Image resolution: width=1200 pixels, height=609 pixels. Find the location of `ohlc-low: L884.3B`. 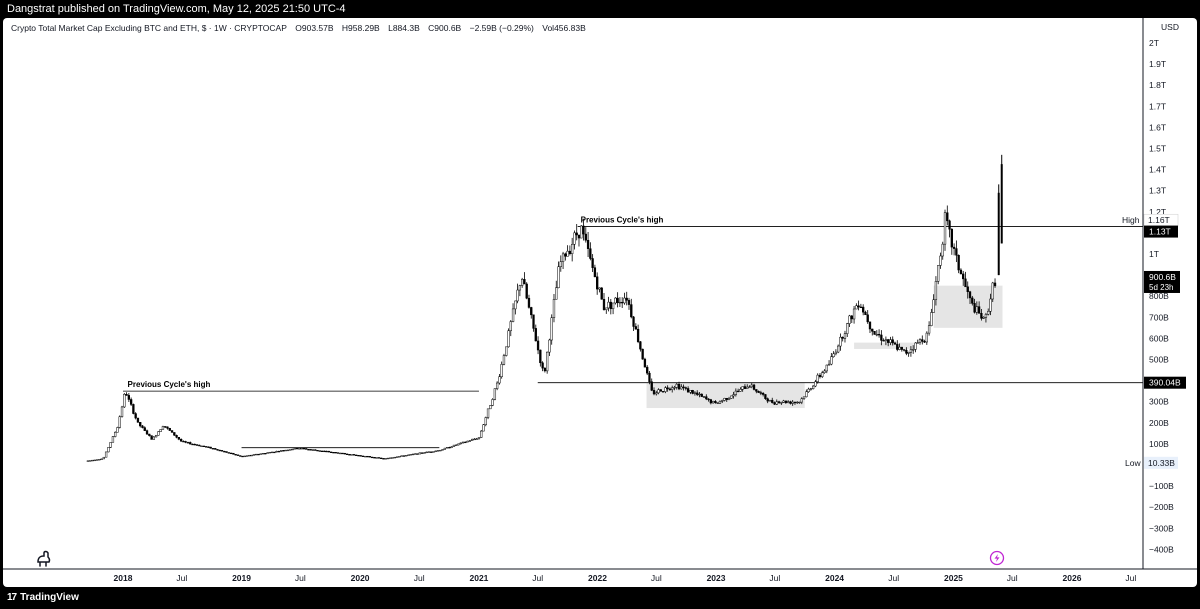

ohlc-low: L884.3B is located at coordinates (404, 28).